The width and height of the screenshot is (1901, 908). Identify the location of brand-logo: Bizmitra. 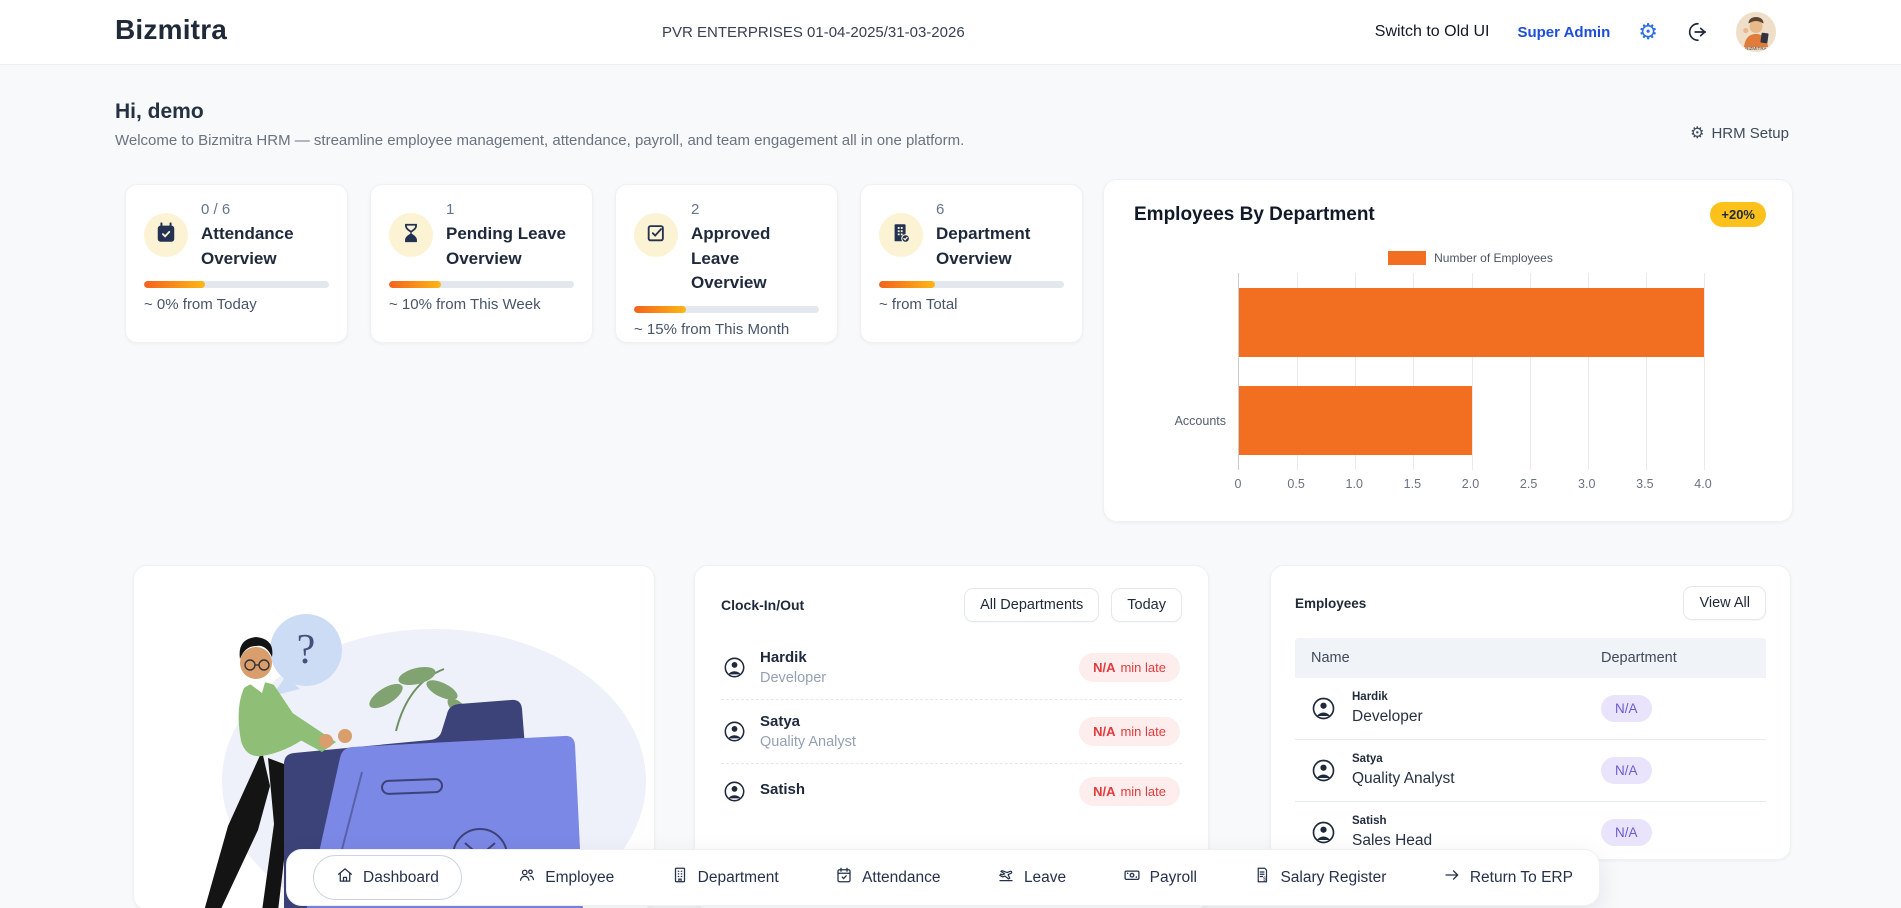
(171, 29).